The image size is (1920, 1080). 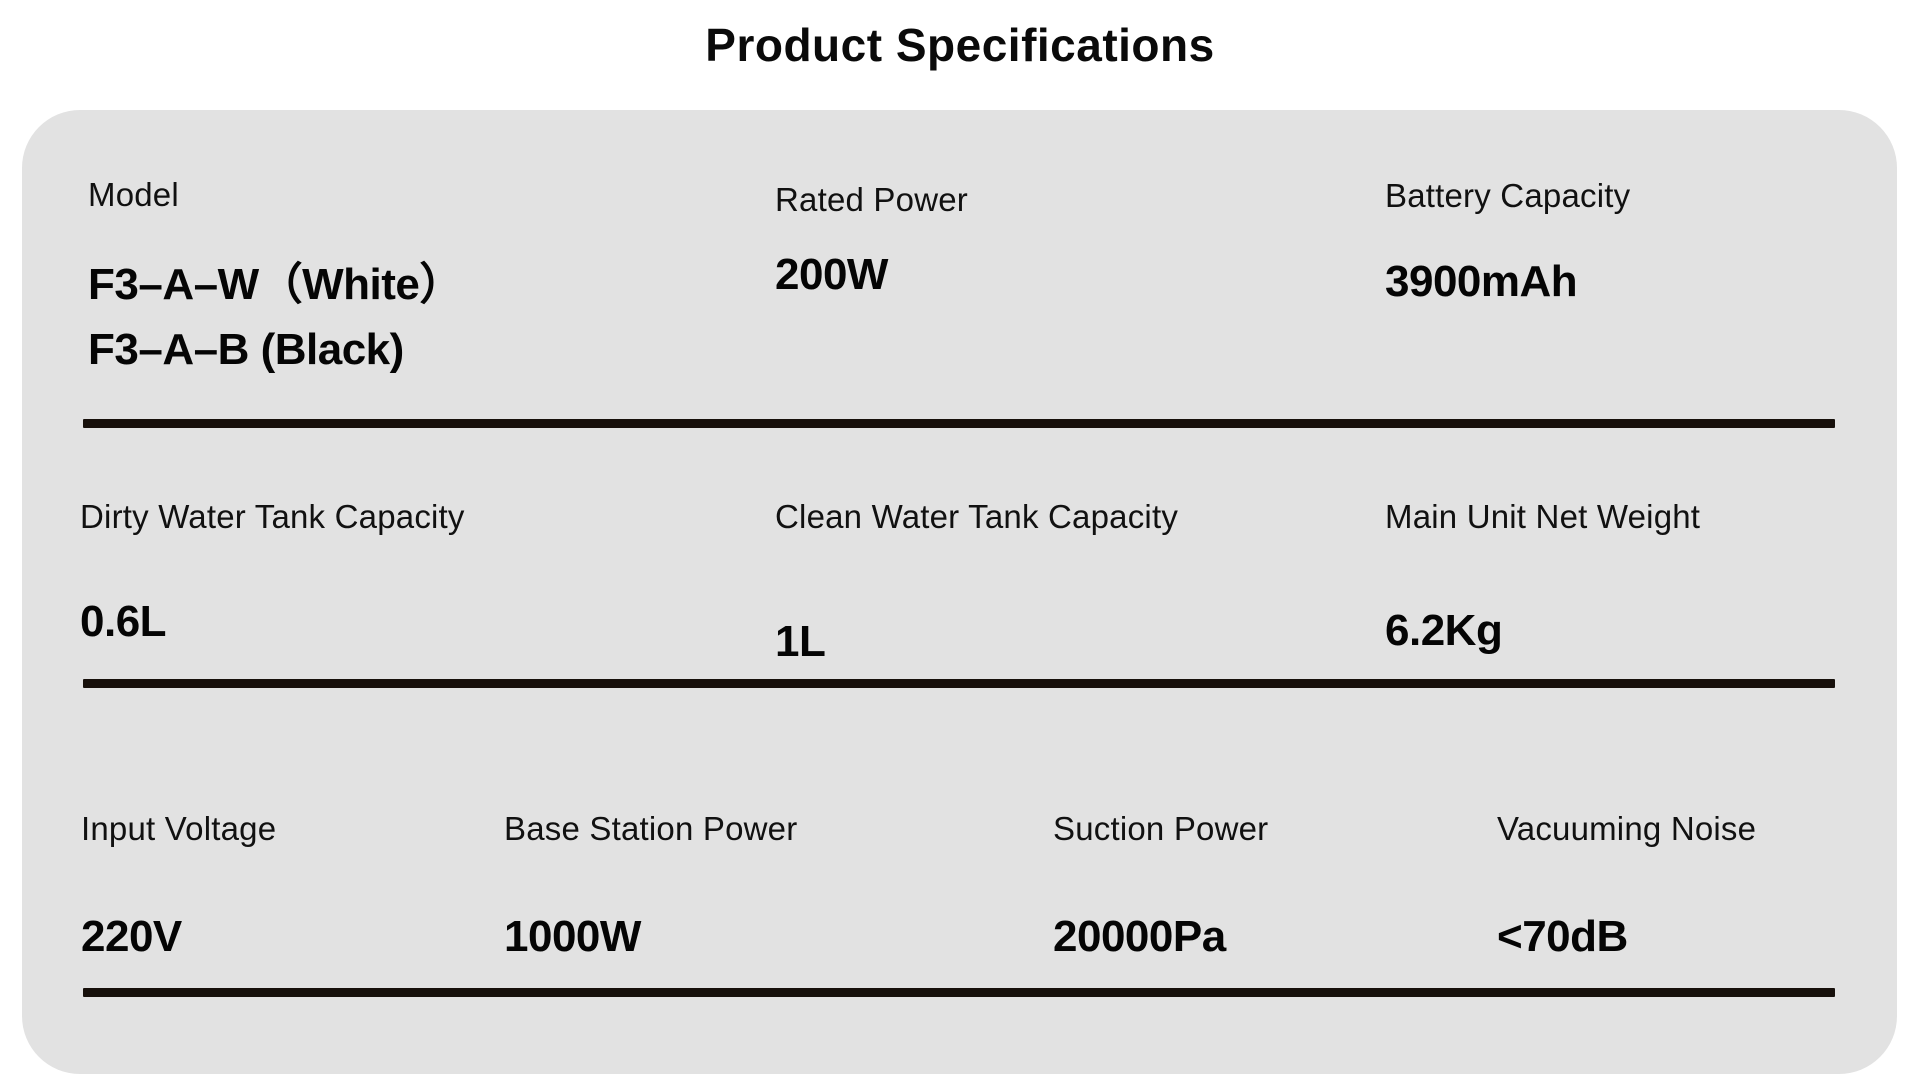 What do you see at coordinates (1543, 516) in the screenshot?
I see `main-unit-weight-label: Main Unit Net Weight` at bounding box center [1543, 516].